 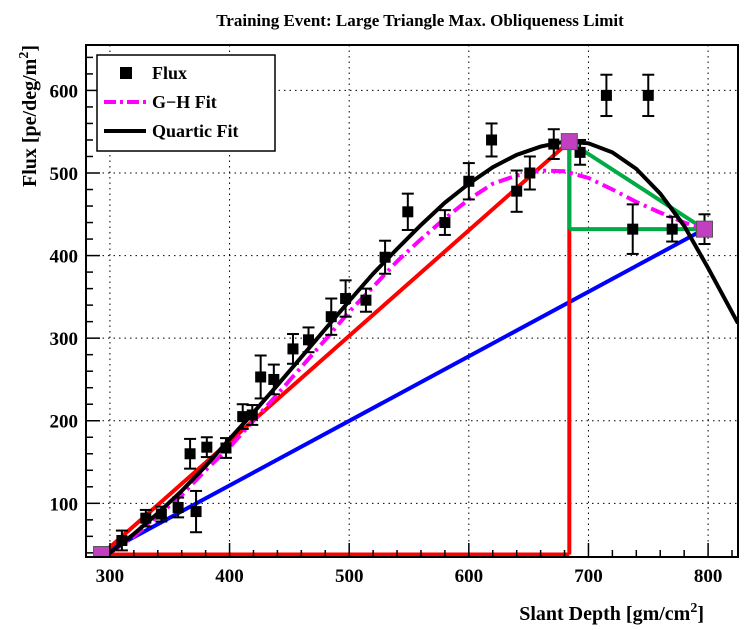 What do you see at coordinates (169, 73) in the screenshot?
I see `legend-label: Flux` at bounding box center [169, 73].